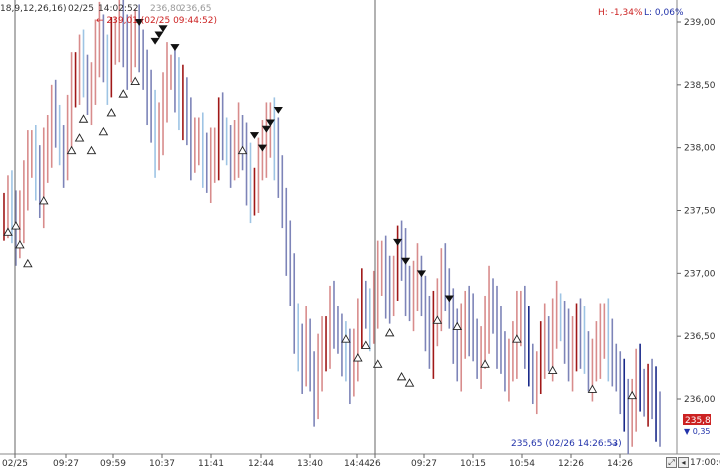 The height and width of the screenshot is (474, 720). I want to click on x-tick-label: 10:15, so click(473, 464).